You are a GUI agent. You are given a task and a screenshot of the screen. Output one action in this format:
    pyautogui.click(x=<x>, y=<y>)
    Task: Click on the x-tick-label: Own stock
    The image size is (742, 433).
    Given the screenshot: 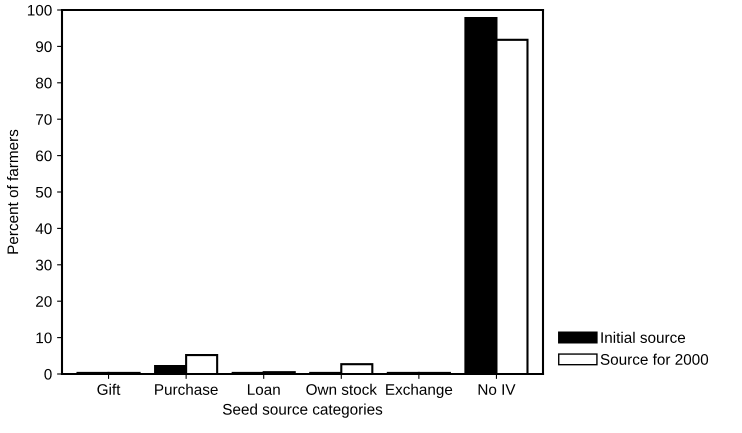 What is the action you would take?
    pyautogui.click(x=341, y=389)
    